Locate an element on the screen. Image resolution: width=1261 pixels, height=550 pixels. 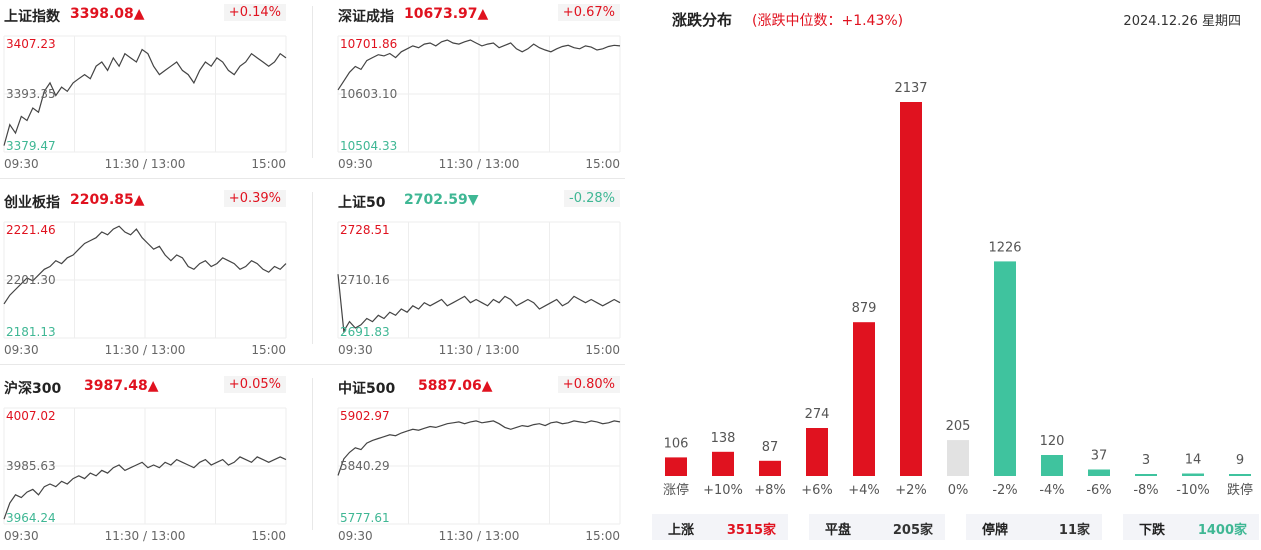
bar-value-label: 3 is located at coordinates (1146, 460).